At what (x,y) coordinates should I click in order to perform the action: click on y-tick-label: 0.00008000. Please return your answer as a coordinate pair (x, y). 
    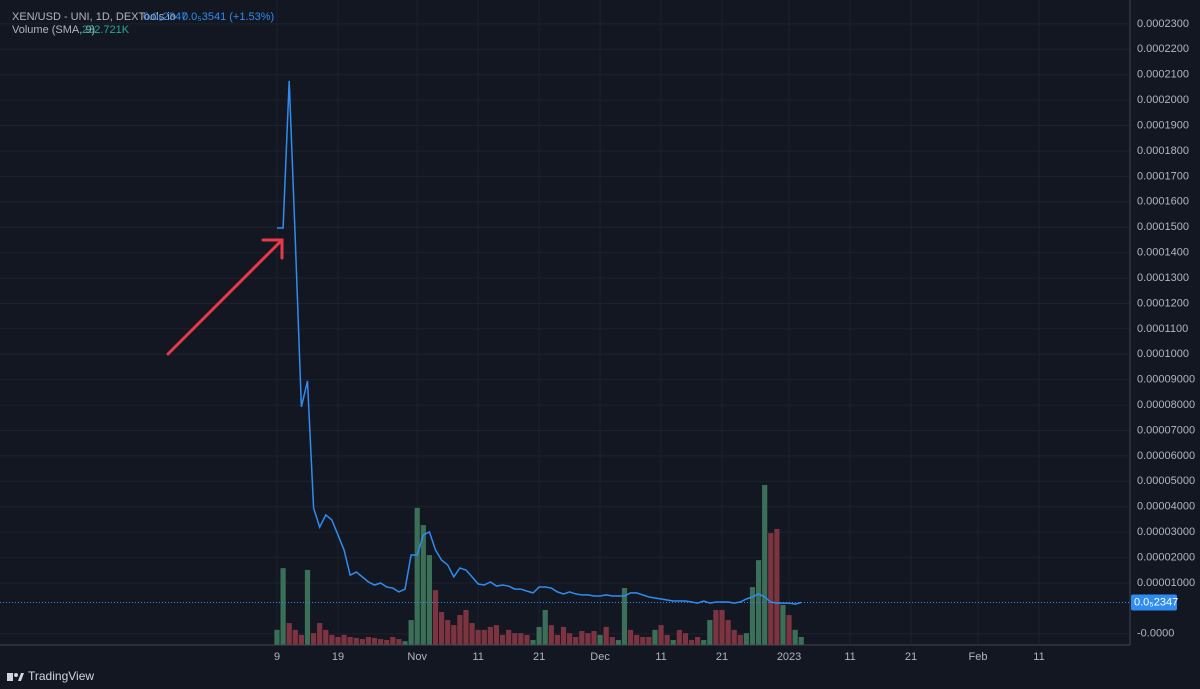
    Looking at the image, I should click on (1166, 405).